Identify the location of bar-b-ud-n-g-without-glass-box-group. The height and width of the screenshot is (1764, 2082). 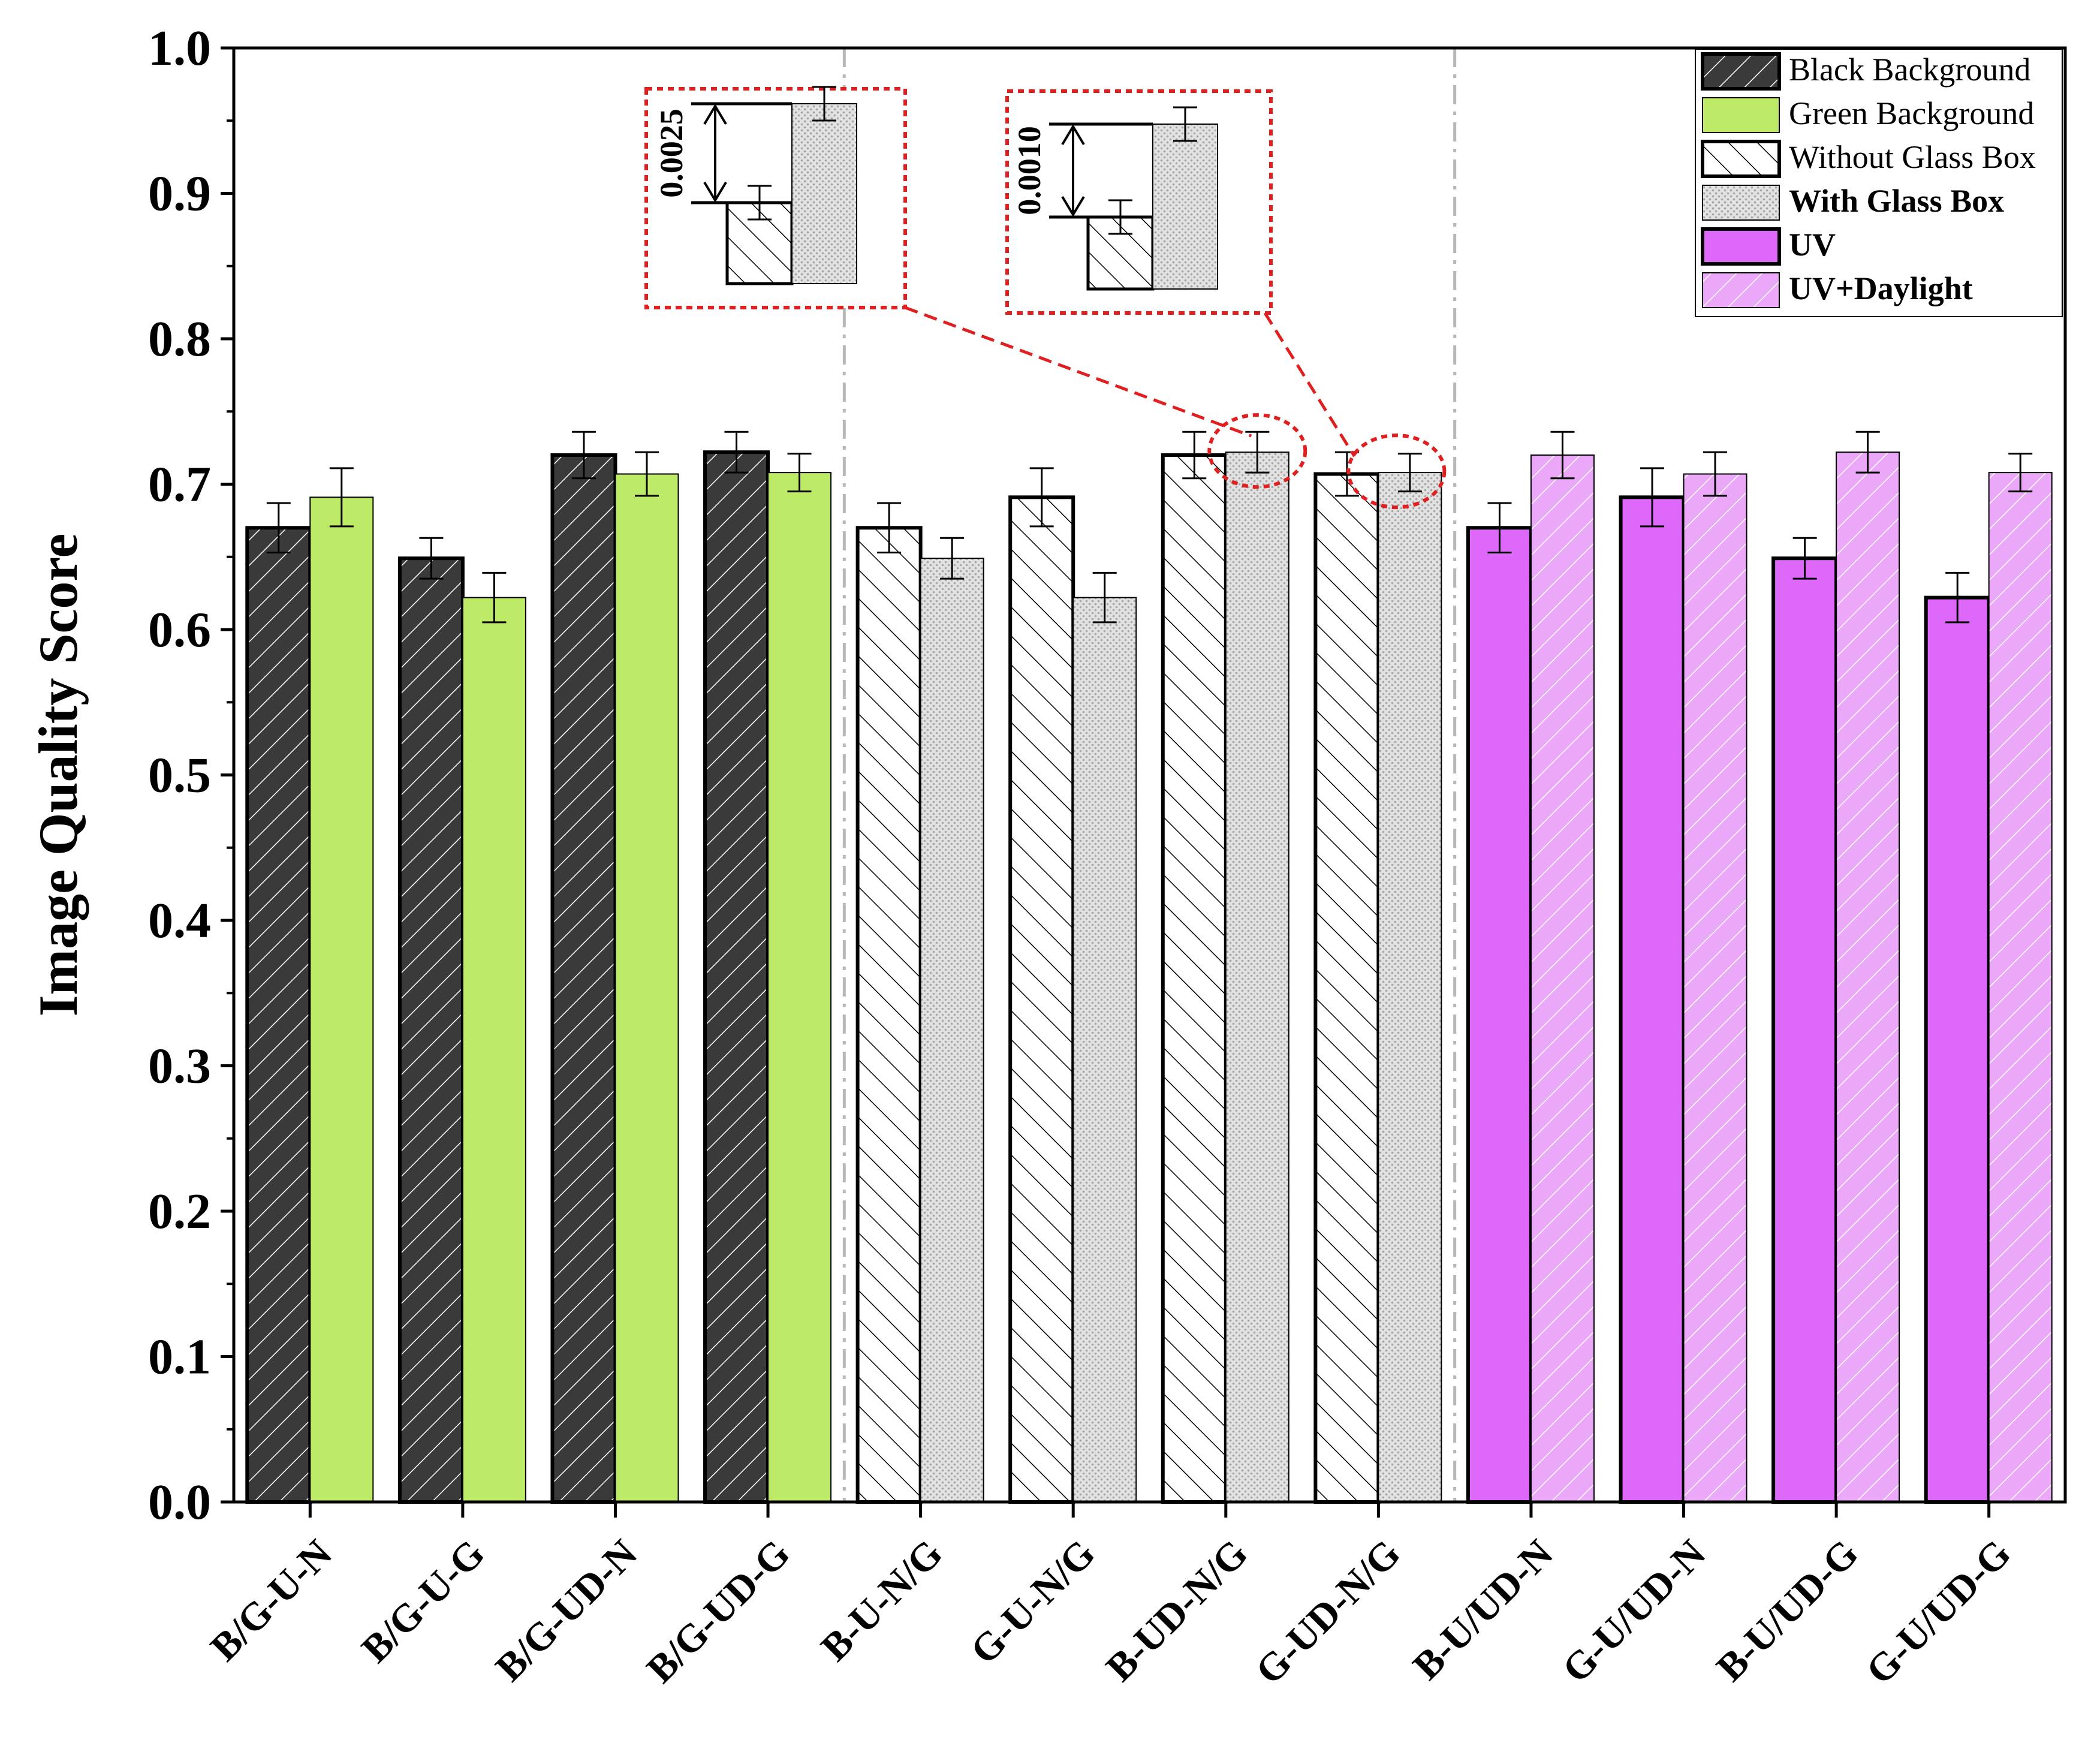
(1194, 978).